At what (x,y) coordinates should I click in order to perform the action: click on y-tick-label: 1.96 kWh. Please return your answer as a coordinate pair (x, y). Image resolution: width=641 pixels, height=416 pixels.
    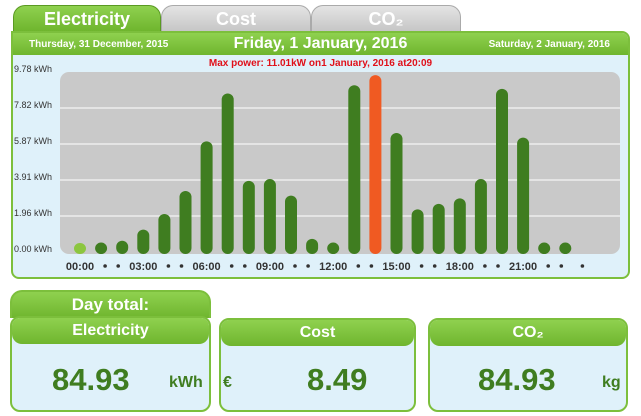
    Looking at the image, I should click on (33, 213).